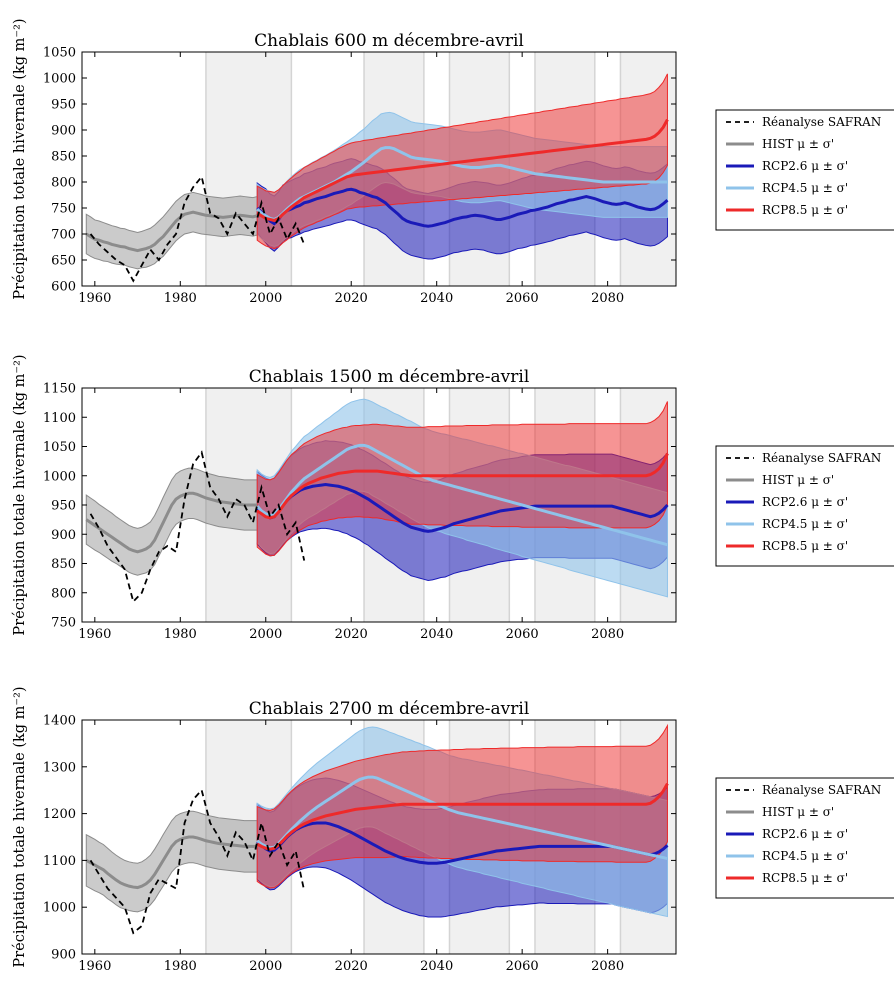 The image size is (894, 988). Describe the element at coordinates (59, 721) in the screenshot. I see `y-tick-label: 1400` at that location.